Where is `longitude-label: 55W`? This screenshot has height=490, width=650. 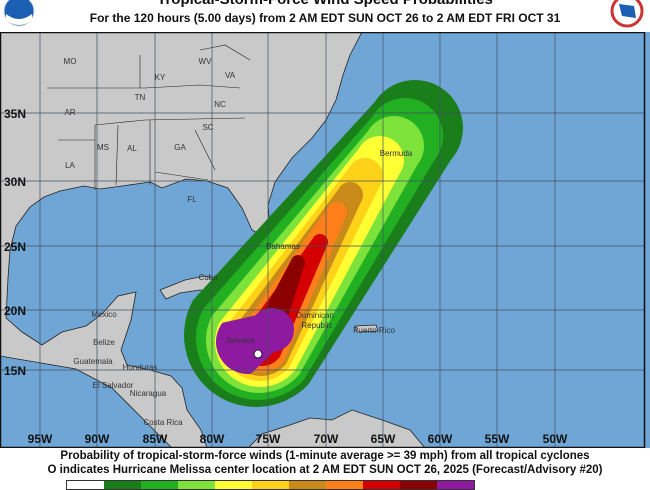
longitude-label: 55W is located at coordinates (497, 439).